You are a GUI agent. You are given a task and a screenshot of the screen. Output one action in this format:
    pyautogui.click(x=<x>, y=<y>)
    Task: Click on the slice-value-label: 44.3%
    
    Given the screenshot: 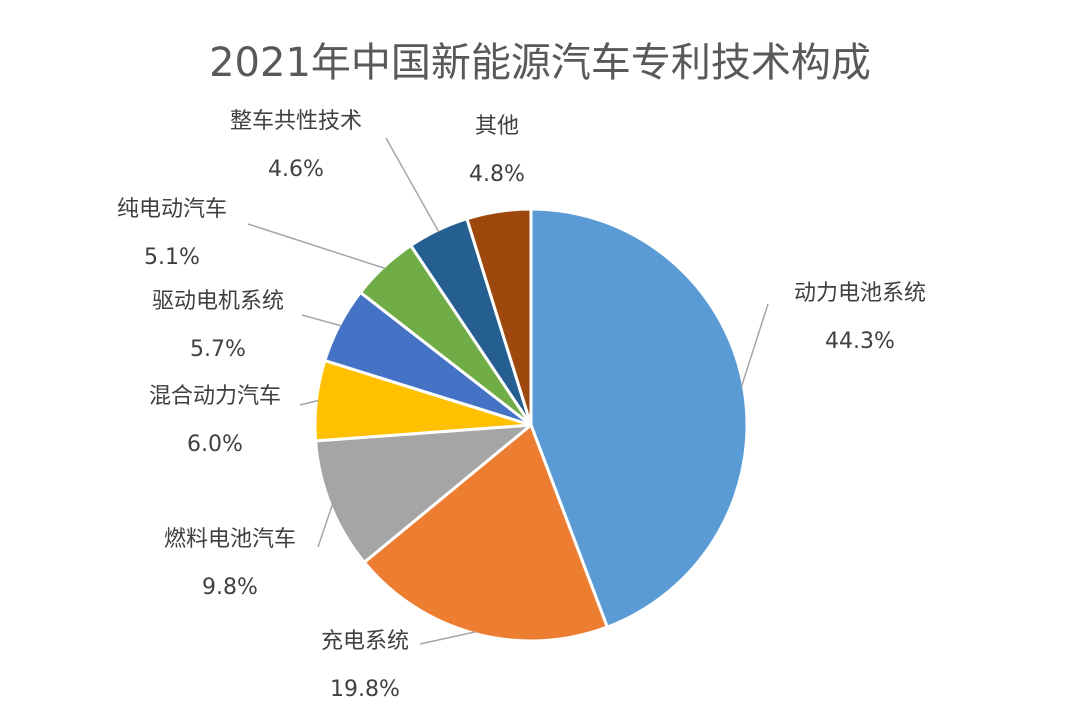 What is the action you would take?
    pyautogui.click(x=860, y=341)
    